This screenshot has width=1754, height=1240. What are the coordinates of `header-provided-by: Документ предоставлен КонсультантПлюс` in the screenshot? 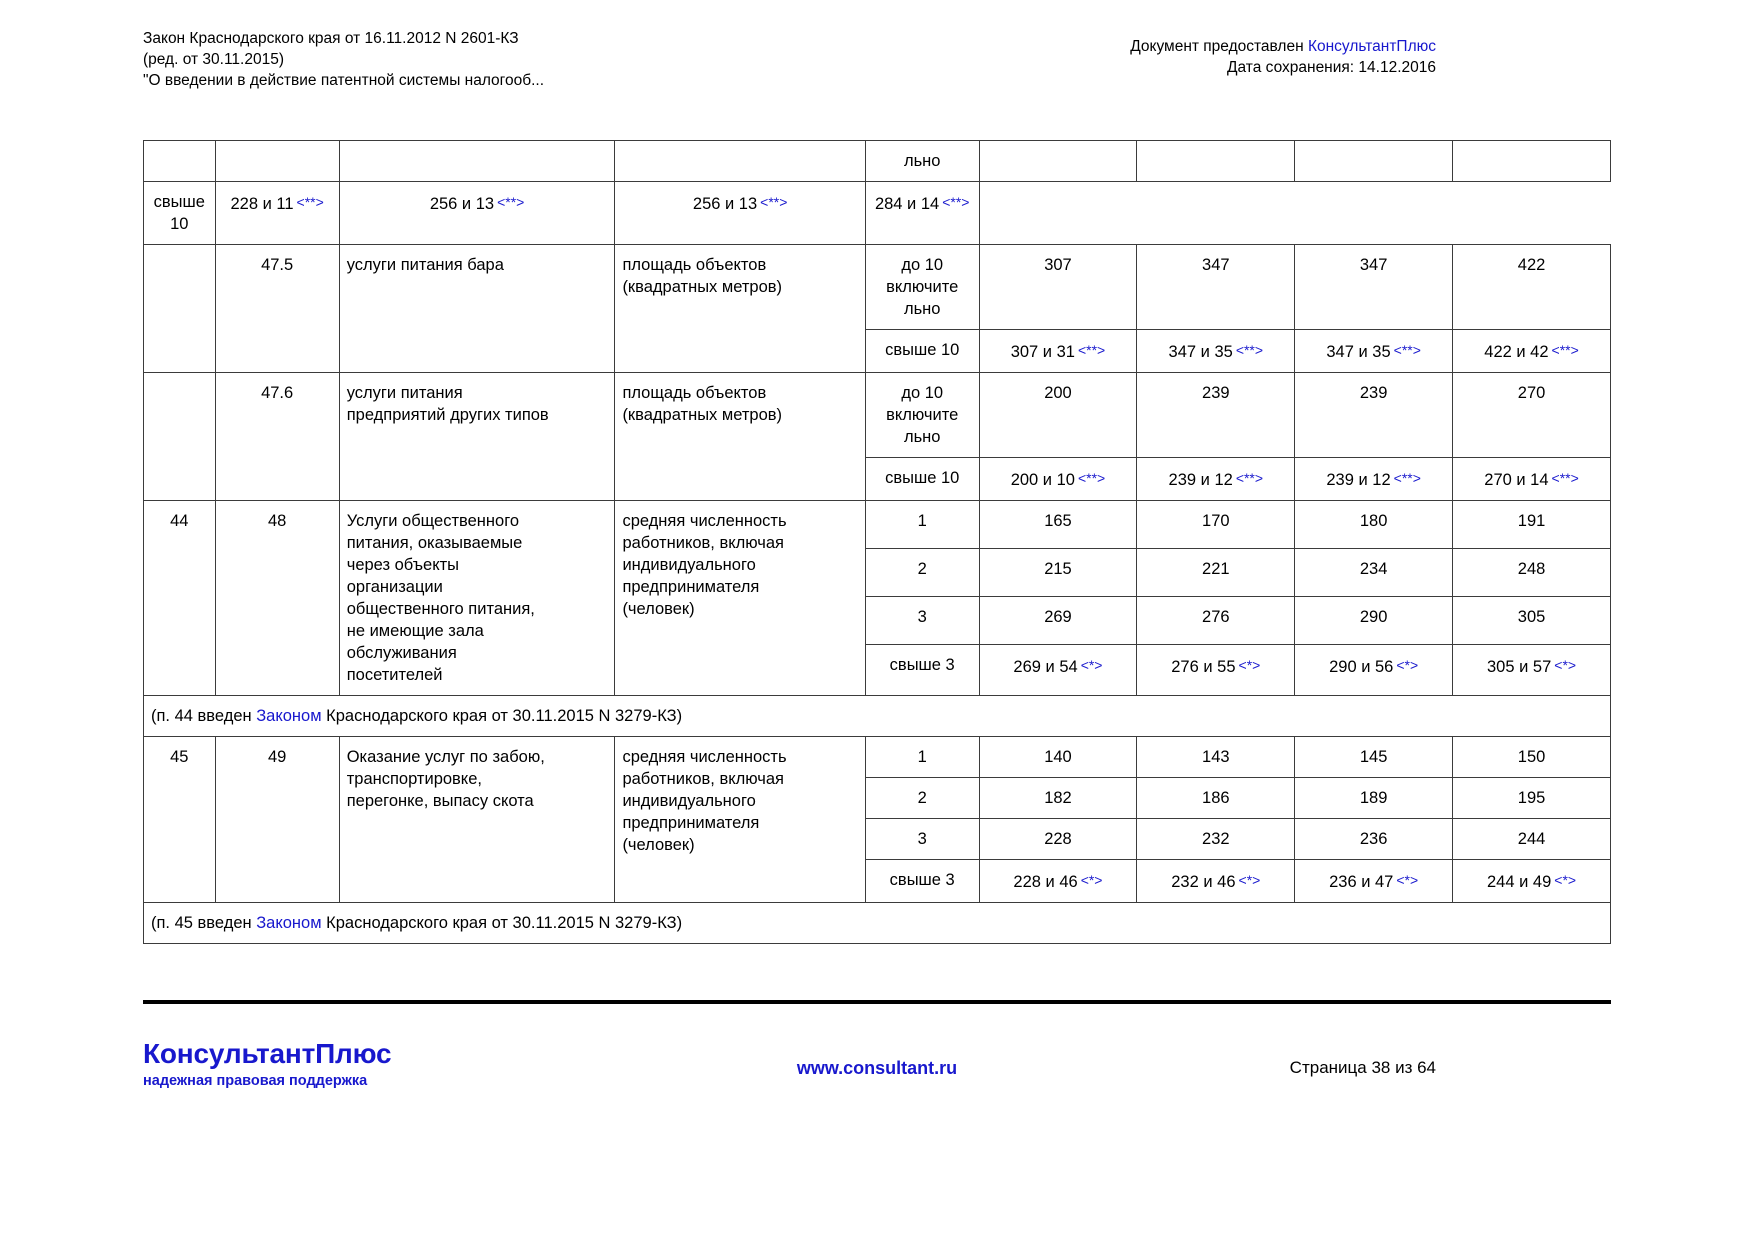 It's located at (1283, 46).